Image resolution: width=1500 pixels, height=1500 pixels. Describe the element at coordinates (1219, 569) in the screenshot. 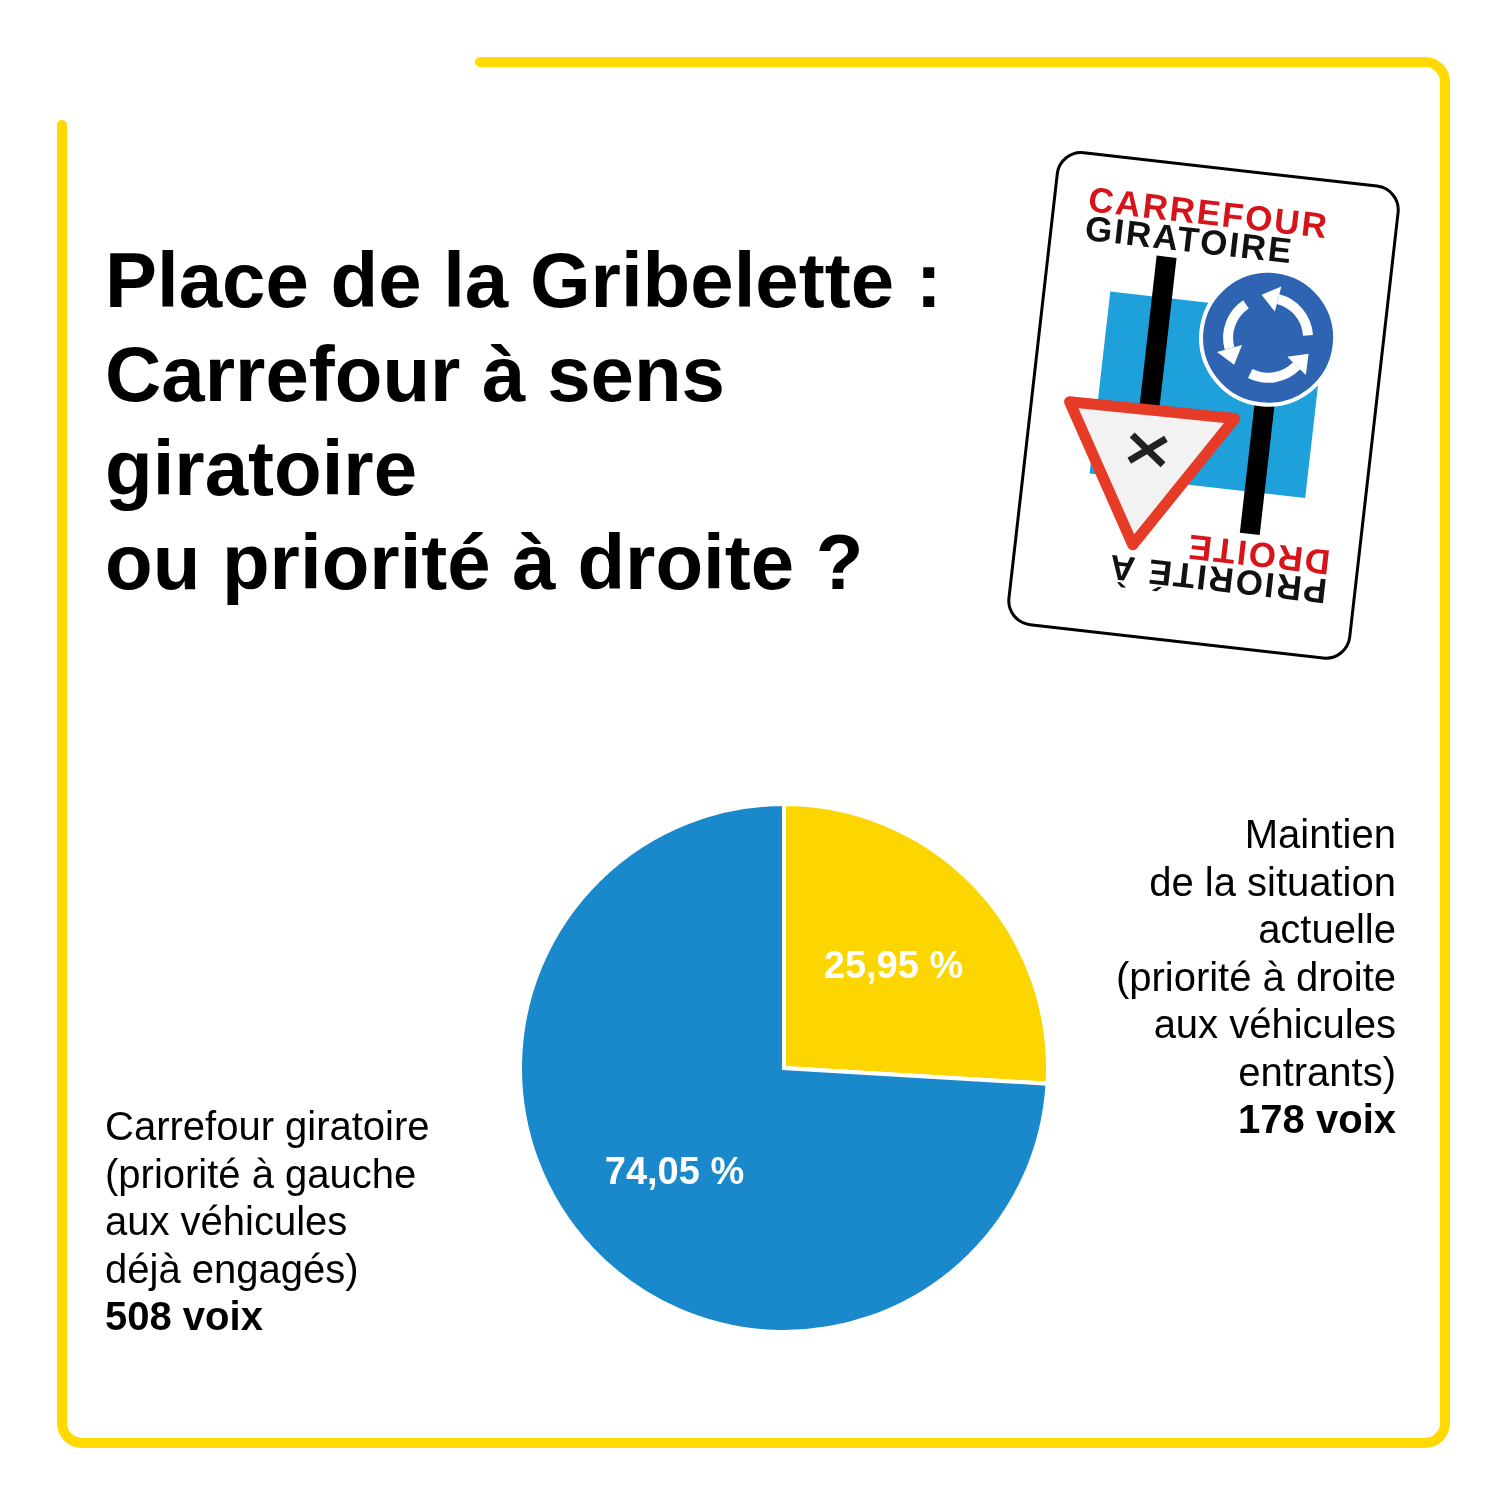

I see `text: PRIORITÉ À DROITE` at that location.